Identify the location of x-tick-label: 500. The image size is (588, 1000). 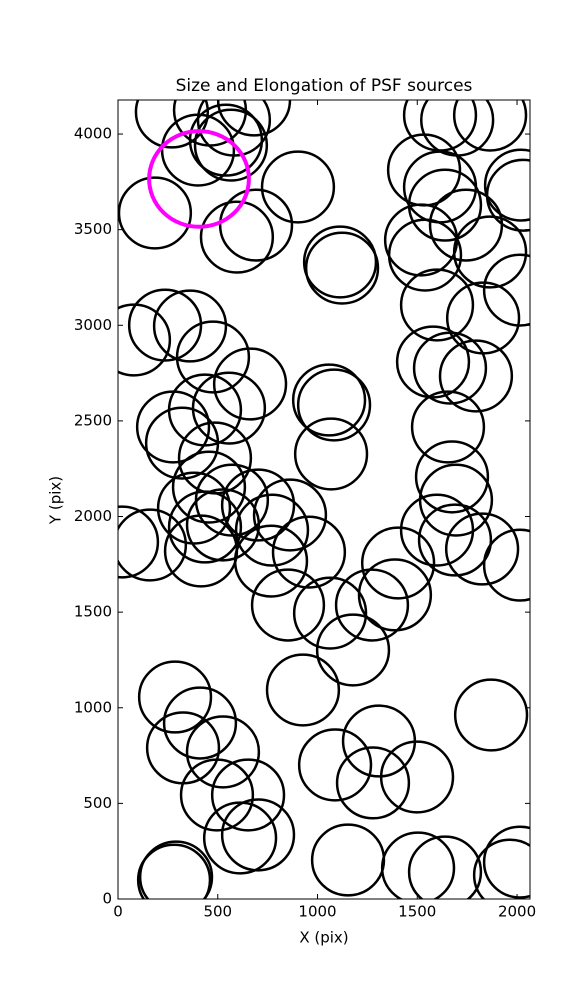
(217, 912).